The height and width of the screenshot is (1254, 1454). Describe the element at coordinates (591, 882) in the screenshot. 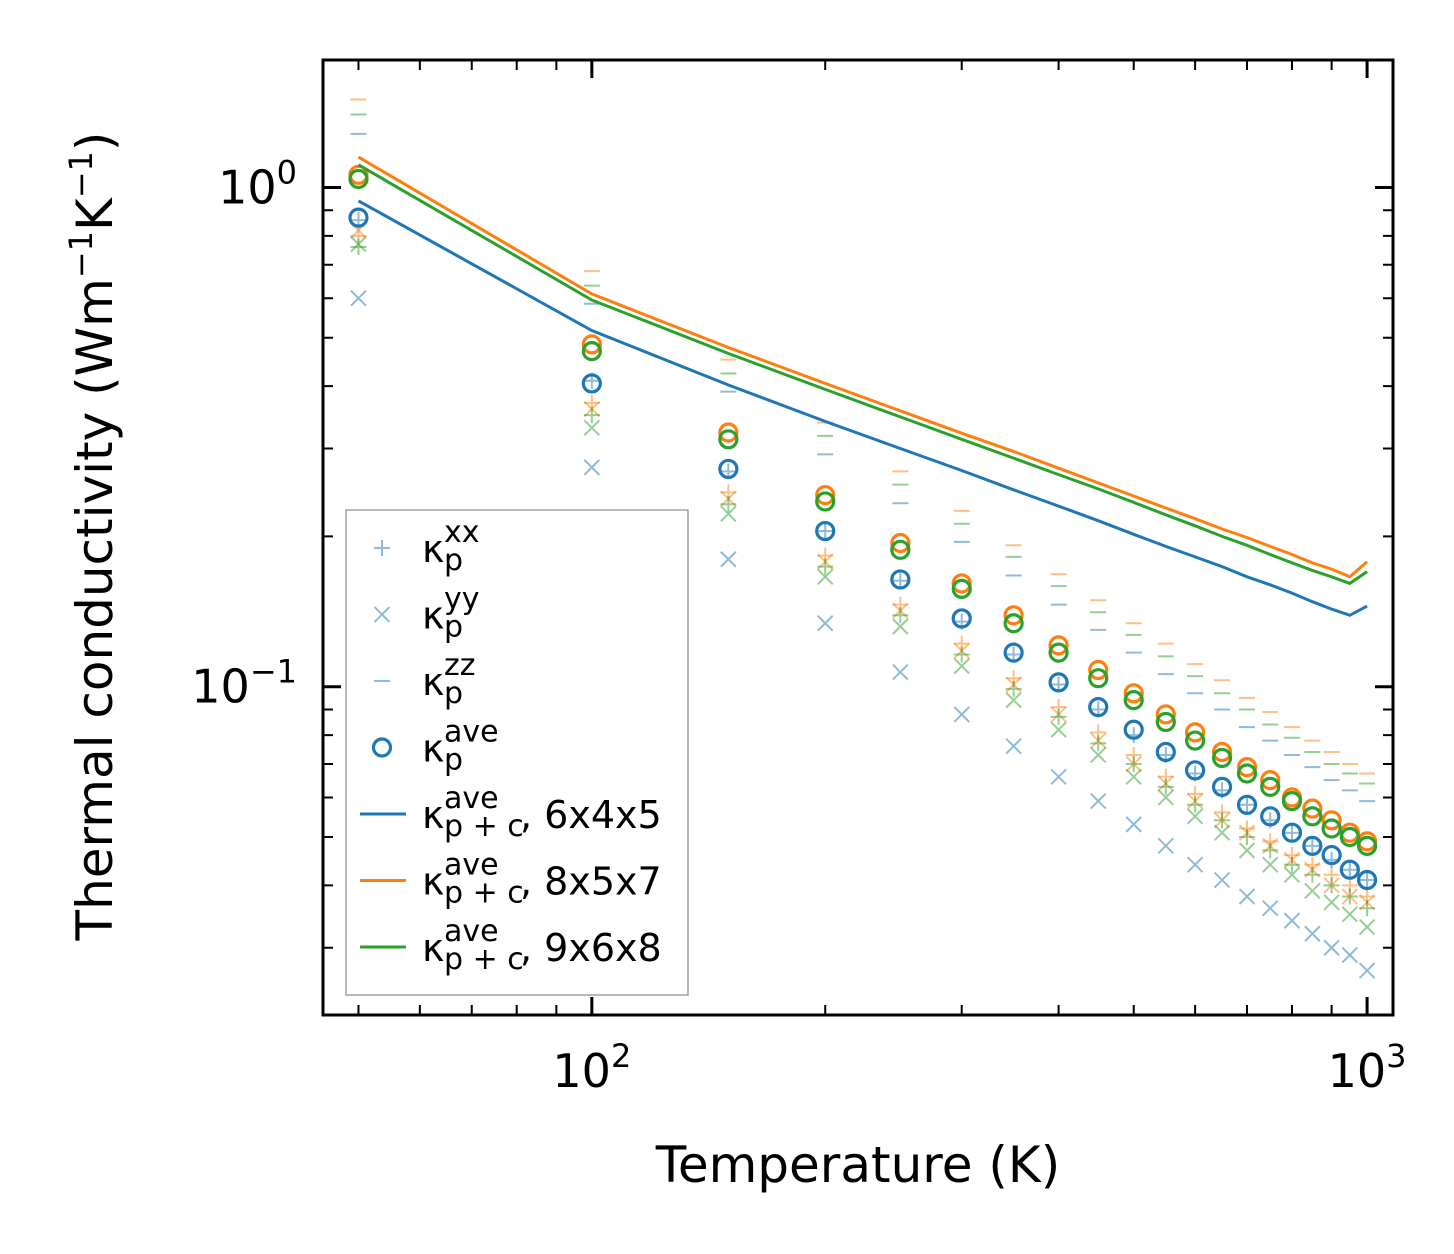

I see `legend-suffix: , 8x5x7` at that location.